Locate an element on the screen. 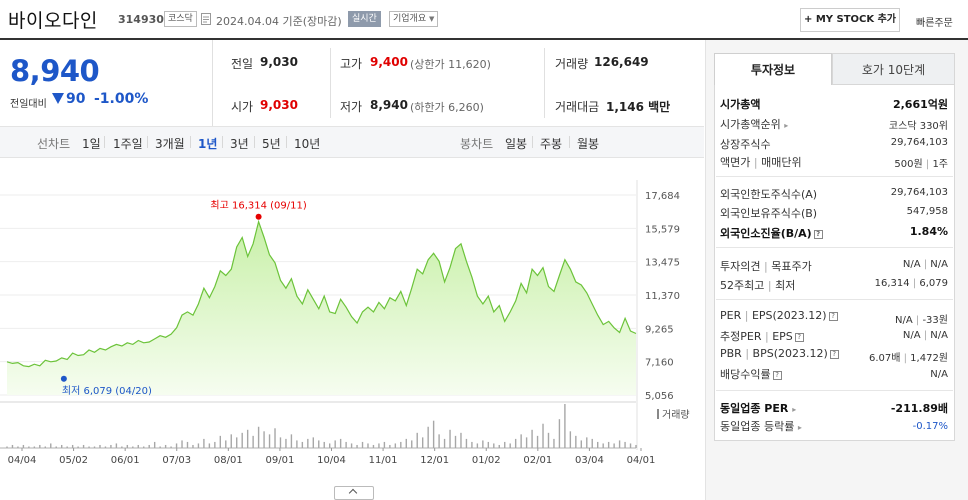 The height and width of the screenshot is (500, 968). low-value: 8,940 is located at coordinates (389, 105).